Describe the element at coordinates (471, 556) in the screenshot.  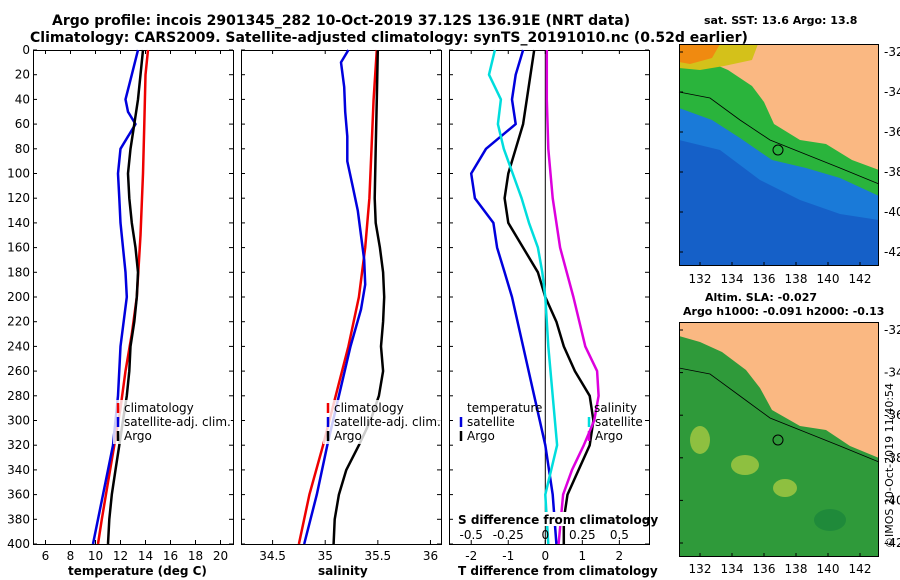
I see `x-tick-label: -2` at that location.